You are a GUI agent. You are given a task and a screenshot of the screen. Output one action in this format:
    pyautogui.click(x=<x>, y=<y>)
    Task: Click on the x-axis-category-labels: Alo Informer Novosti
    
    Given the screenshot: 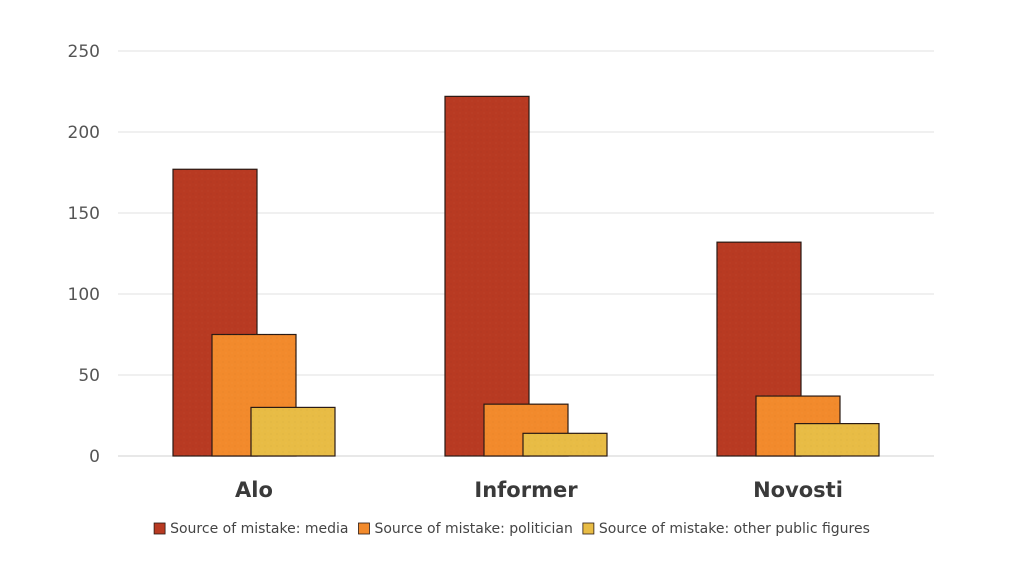 What is the action you would take?
    pyautogui.click(x=539, y=490)
    